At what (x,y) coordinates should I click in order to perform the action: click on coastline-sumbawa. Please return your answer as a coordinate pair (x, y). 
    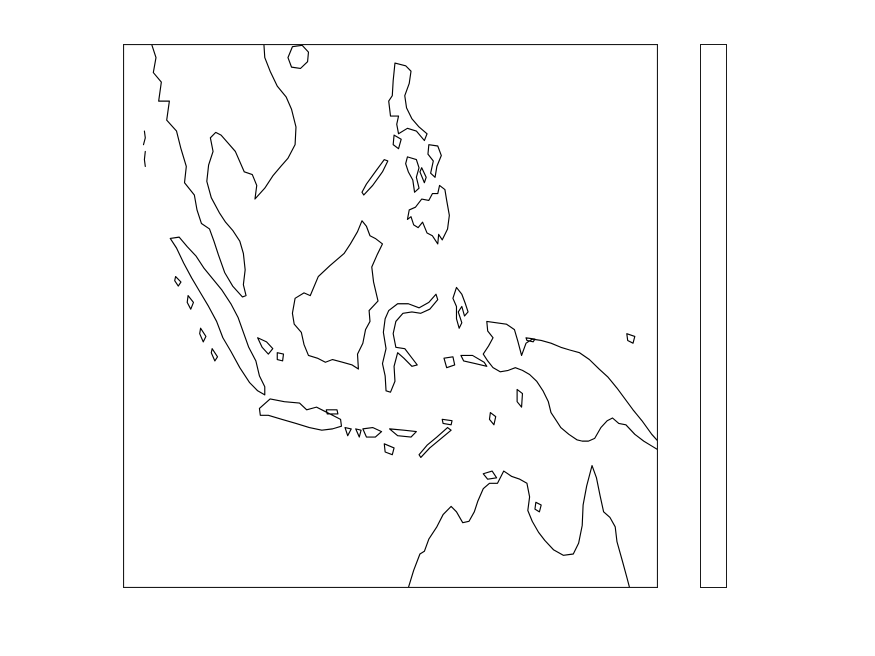
    Looking at the image, I should click on (372, 433).